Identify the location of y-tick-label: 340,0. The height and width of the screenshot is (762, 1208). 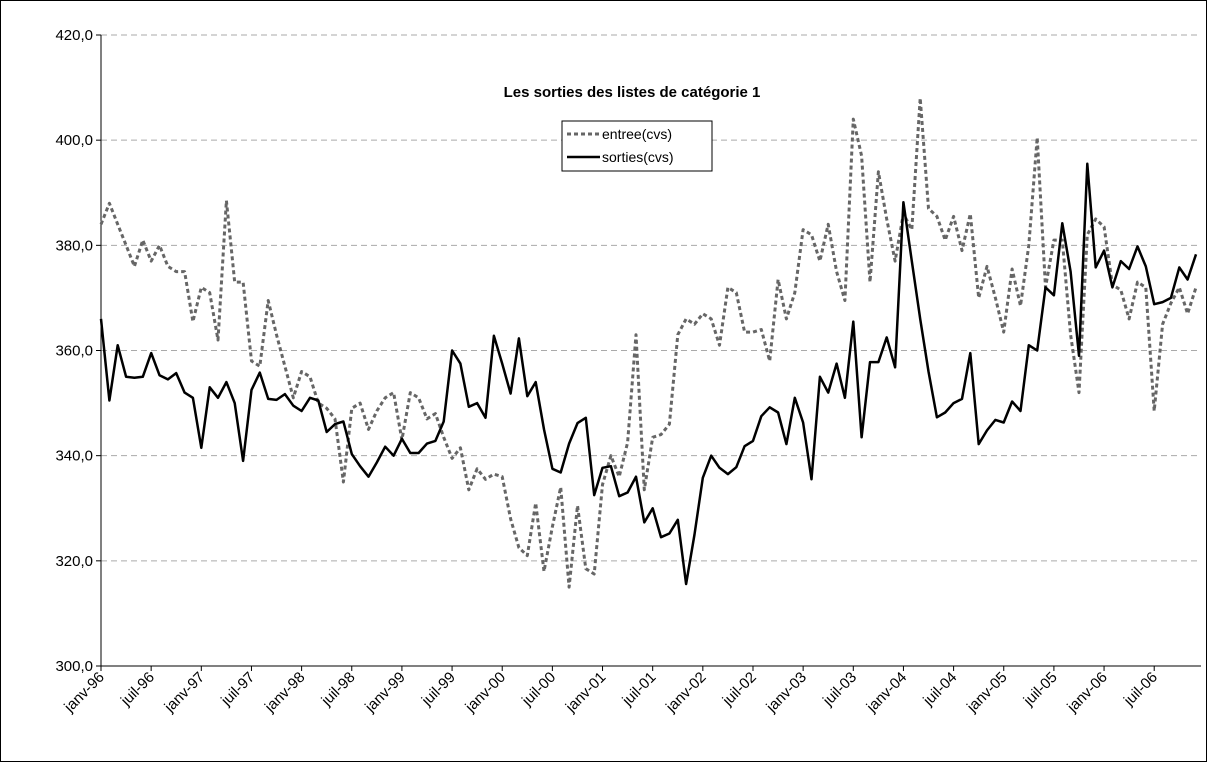
(74, 456).